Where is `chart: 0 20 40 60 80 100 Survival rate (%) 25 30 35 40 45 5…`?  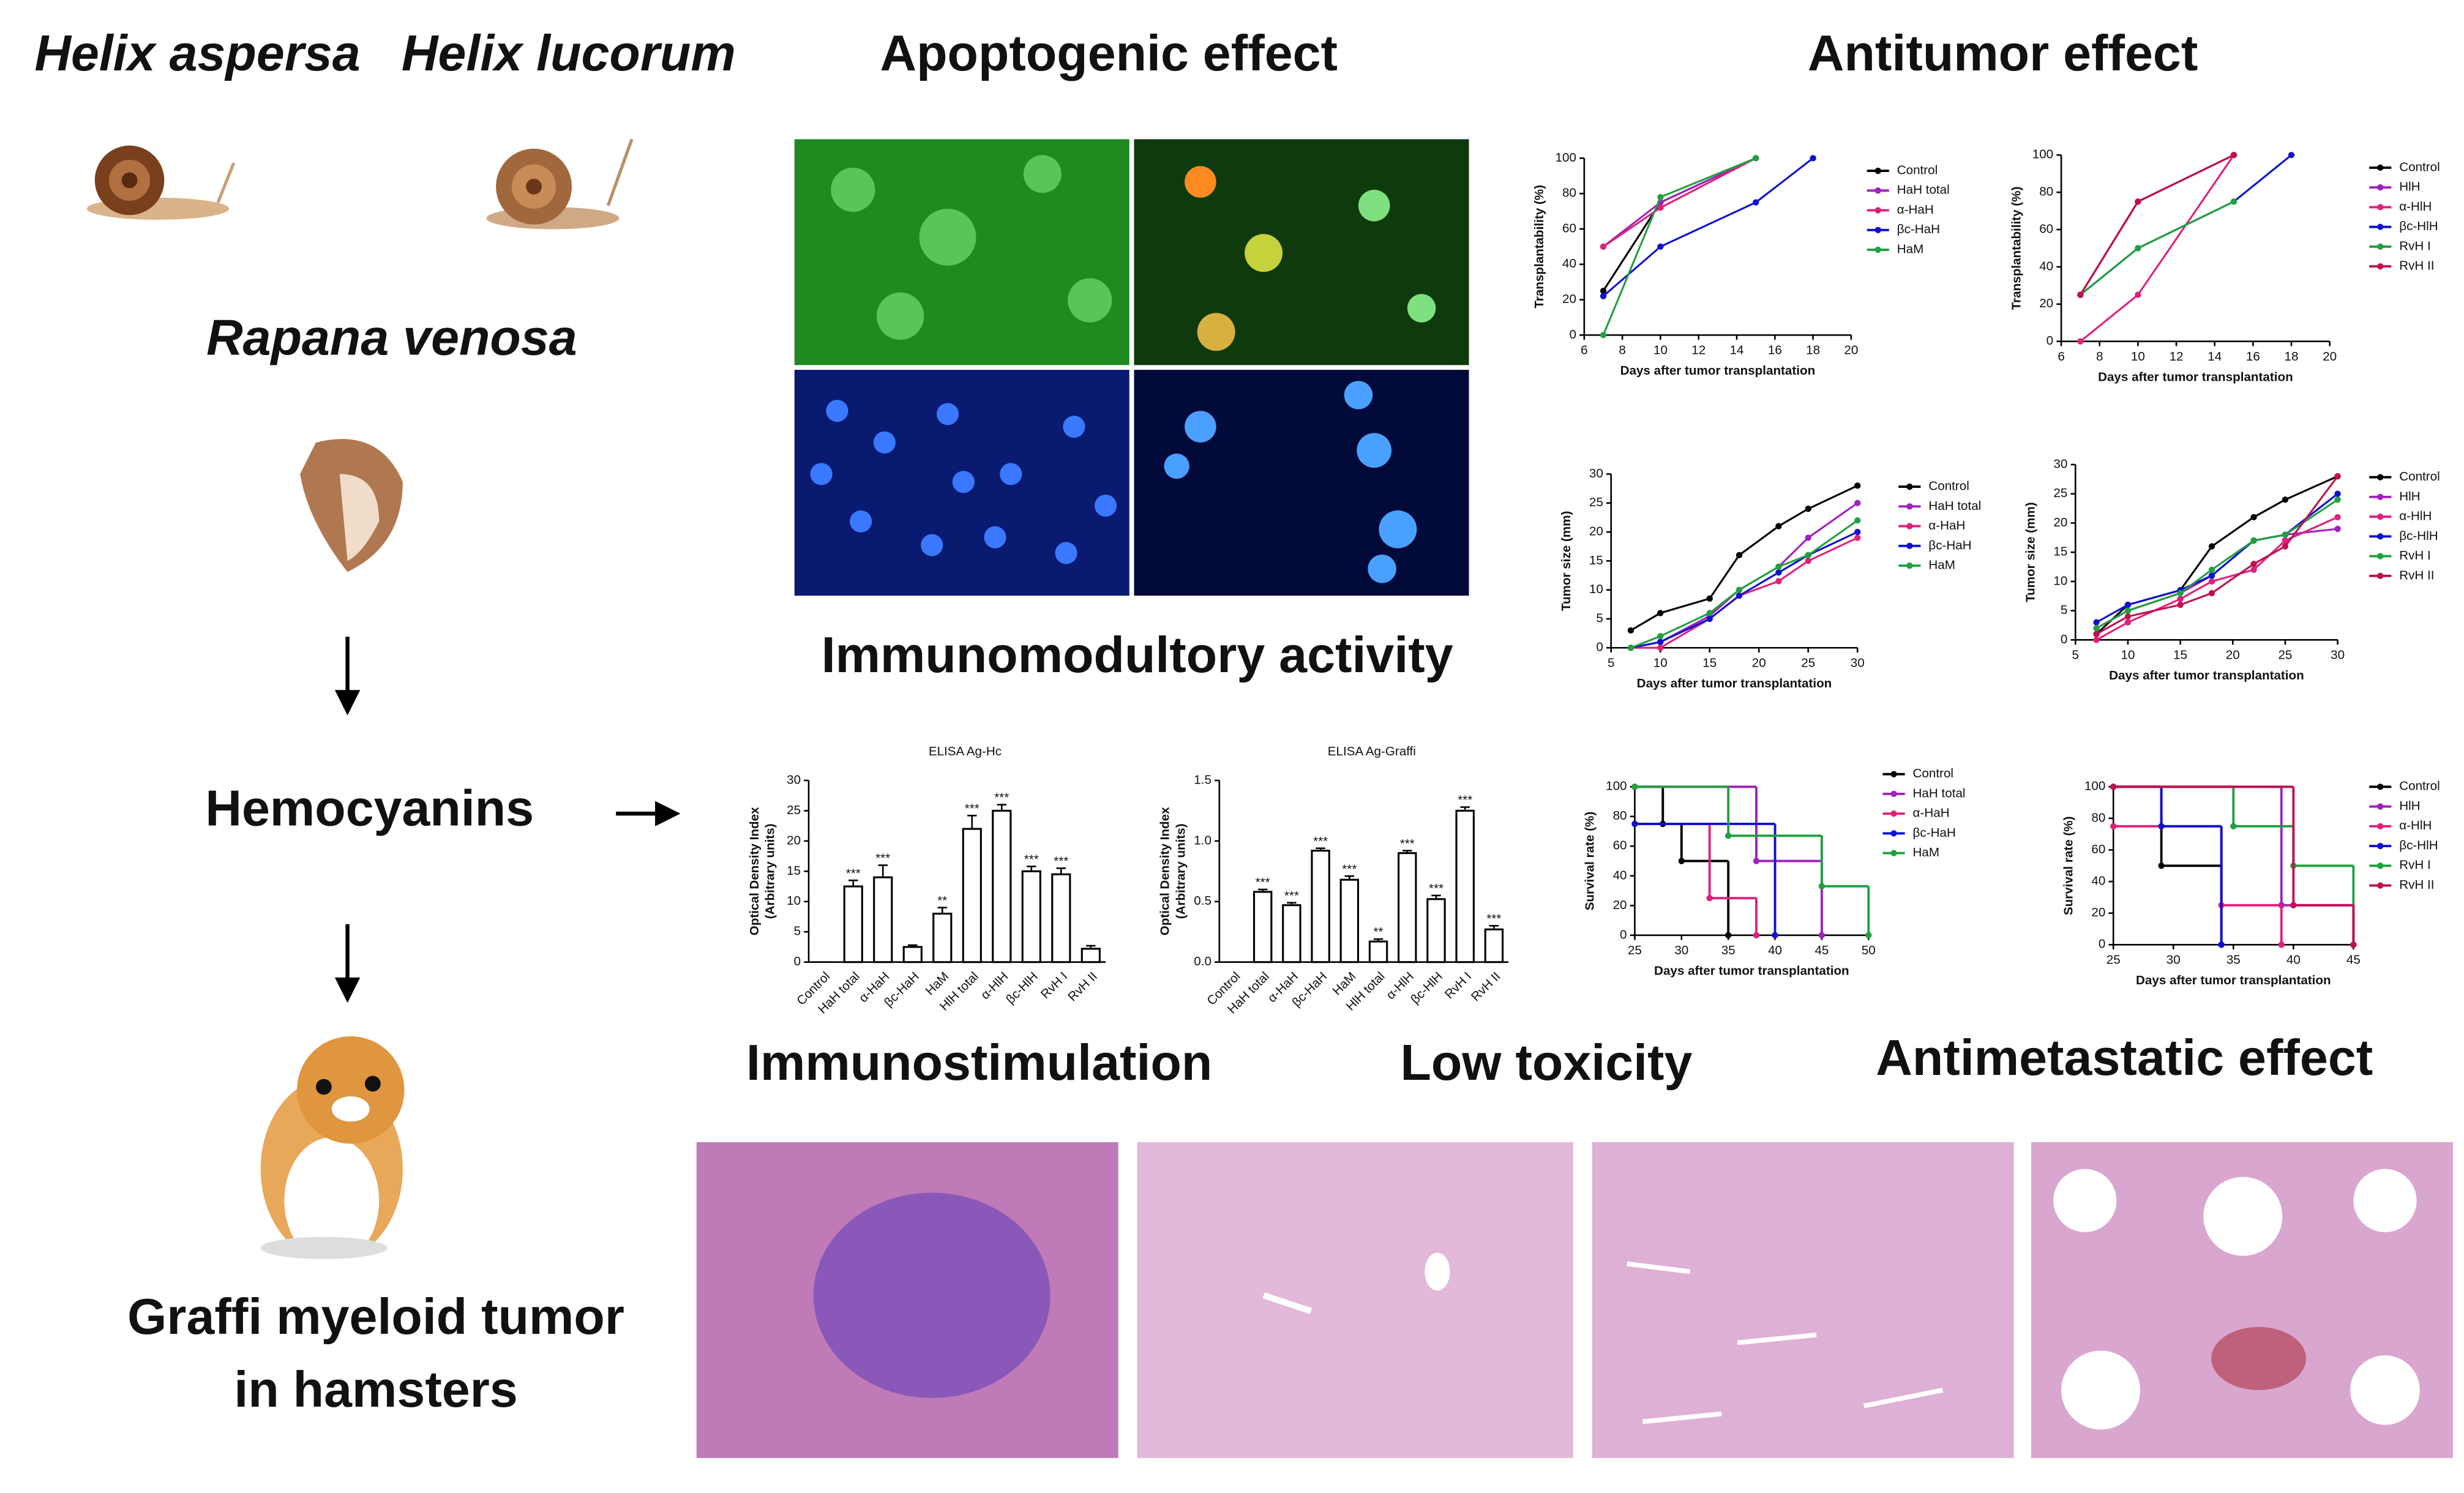 chart: 0 20 40 60 80 100 Survival rate (%) 25 30 35 40 45 5… is located at coordinates (1774, 872).